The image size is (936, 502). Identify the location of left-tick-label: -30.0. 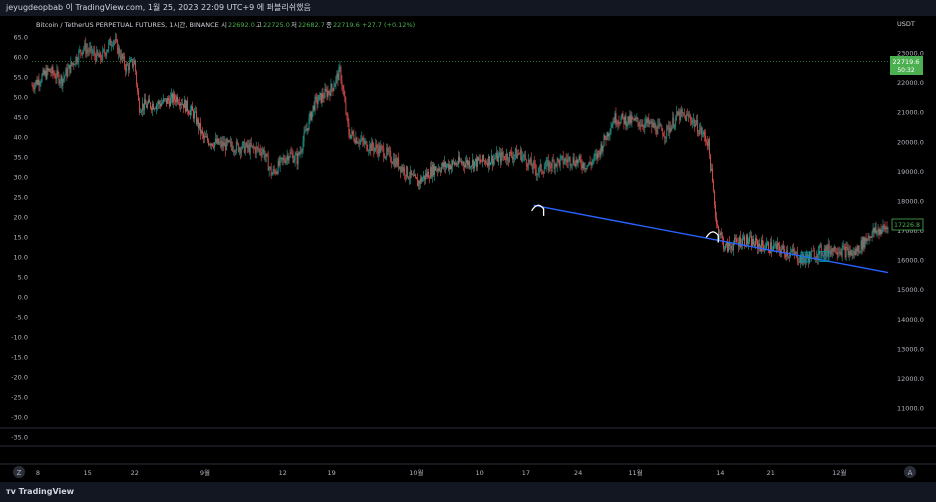
(19, 418).